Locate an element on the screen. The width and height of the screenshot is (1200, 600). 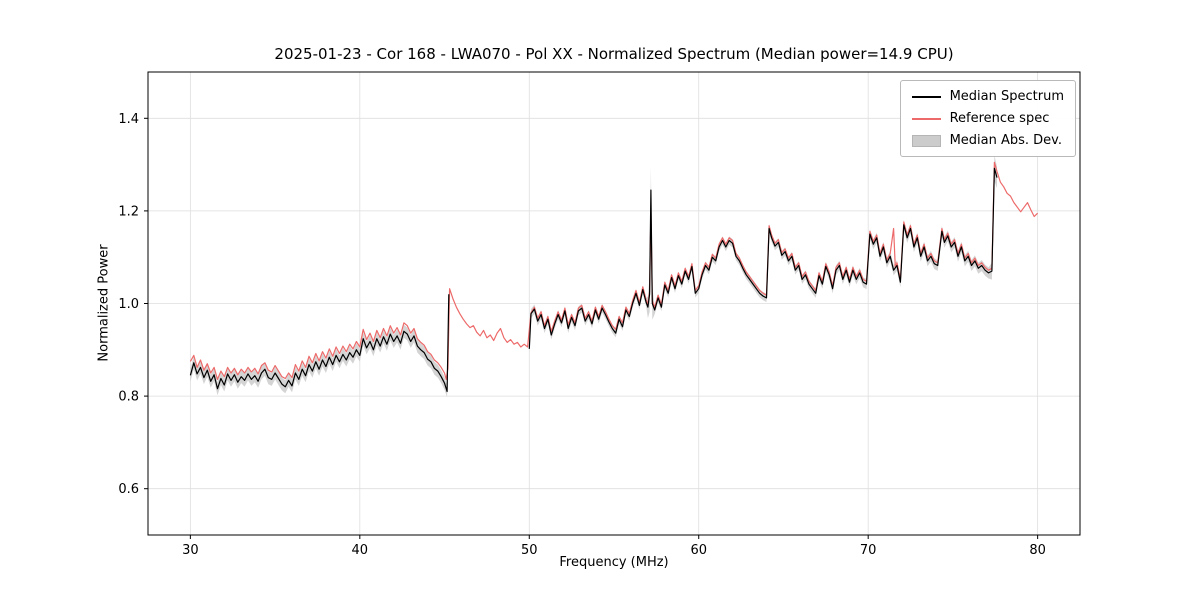
legend-item-median-spectrum: Median Spectrum is located at coordinates (987, 96).